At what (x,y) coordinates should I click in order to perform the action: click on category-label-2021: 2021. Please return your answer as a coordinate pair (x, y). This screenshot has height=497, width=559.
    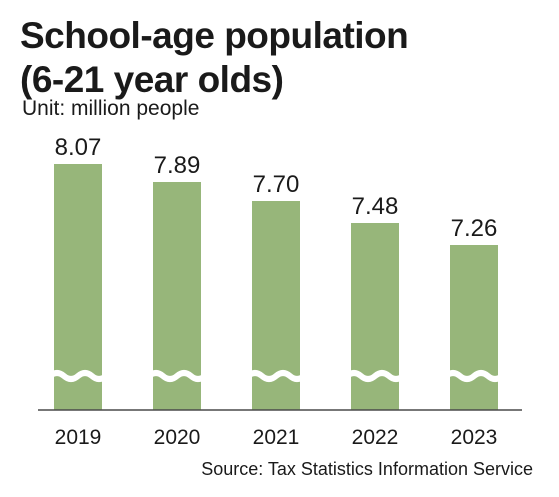
    Looking at the image, I should click on (276, 437).